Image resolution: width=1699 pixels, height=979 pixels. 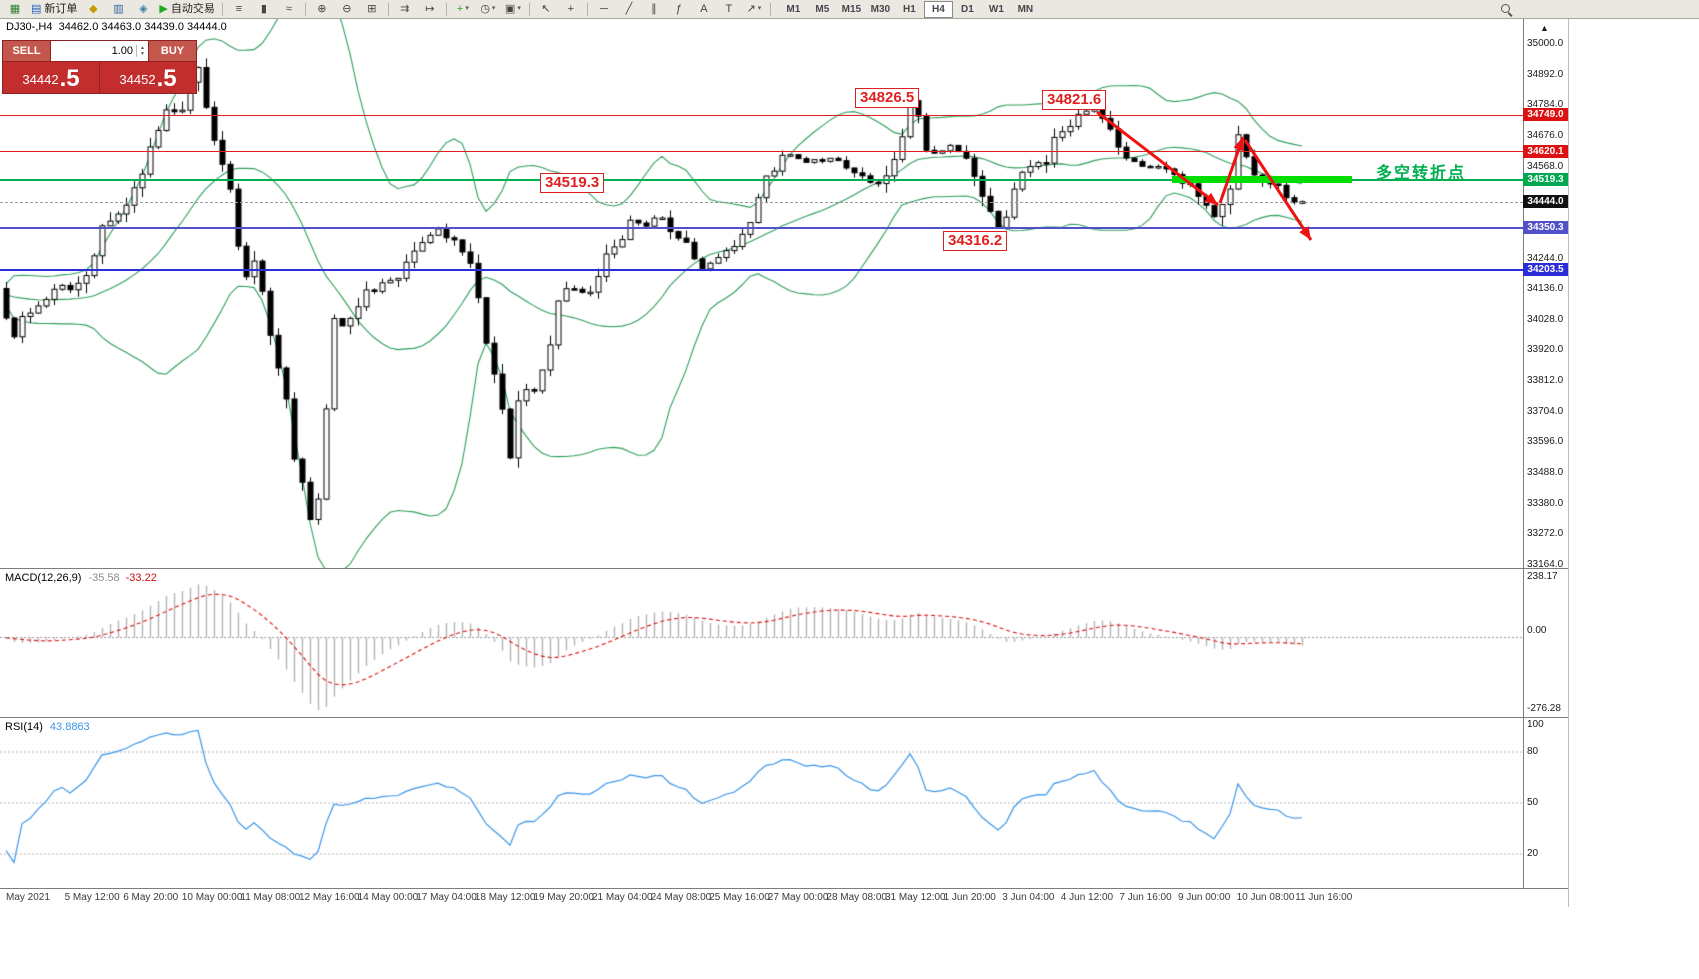 I want to click on price-axis-label: 34892.0, so click(x=1545, y=74).